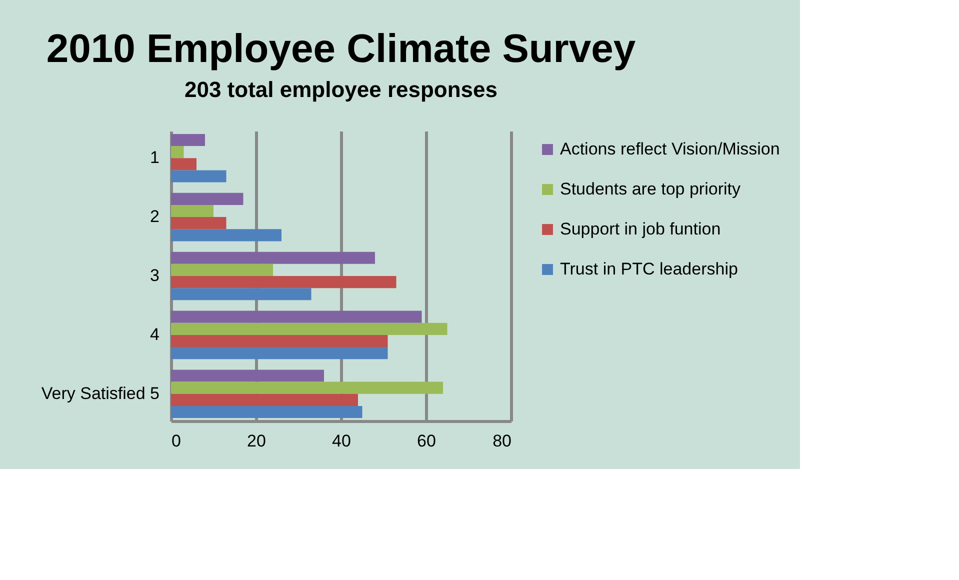  What do you see at coordinates (256, 441) in the screenshot?
I see `x-tick-label: 20` at bounding box center [256, 441].